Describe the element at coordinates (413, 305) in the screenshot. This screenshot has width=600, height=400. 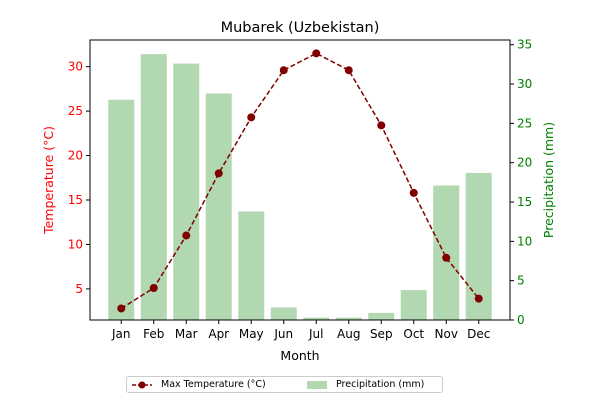
I see `precipitation-bar-oct` at that location.